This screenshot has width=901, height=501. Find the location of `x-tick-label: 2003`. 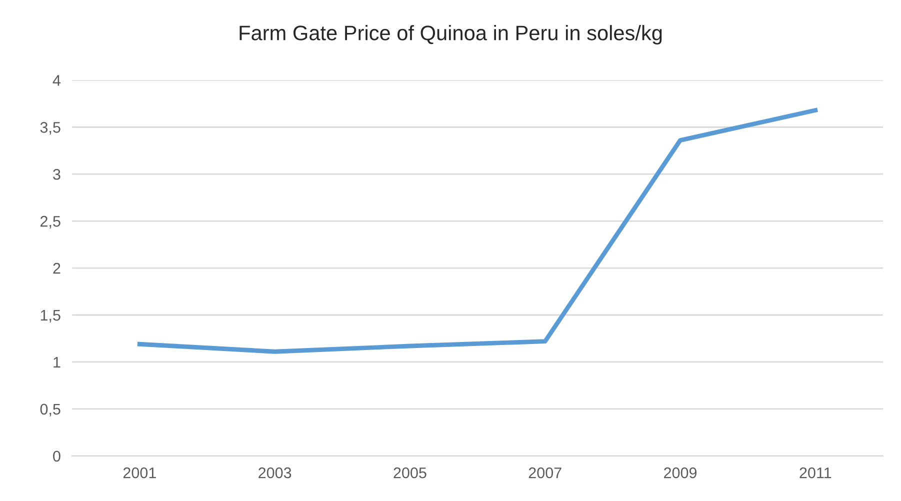

x-tick-label: 2003 is located at coordinates (275, 472).